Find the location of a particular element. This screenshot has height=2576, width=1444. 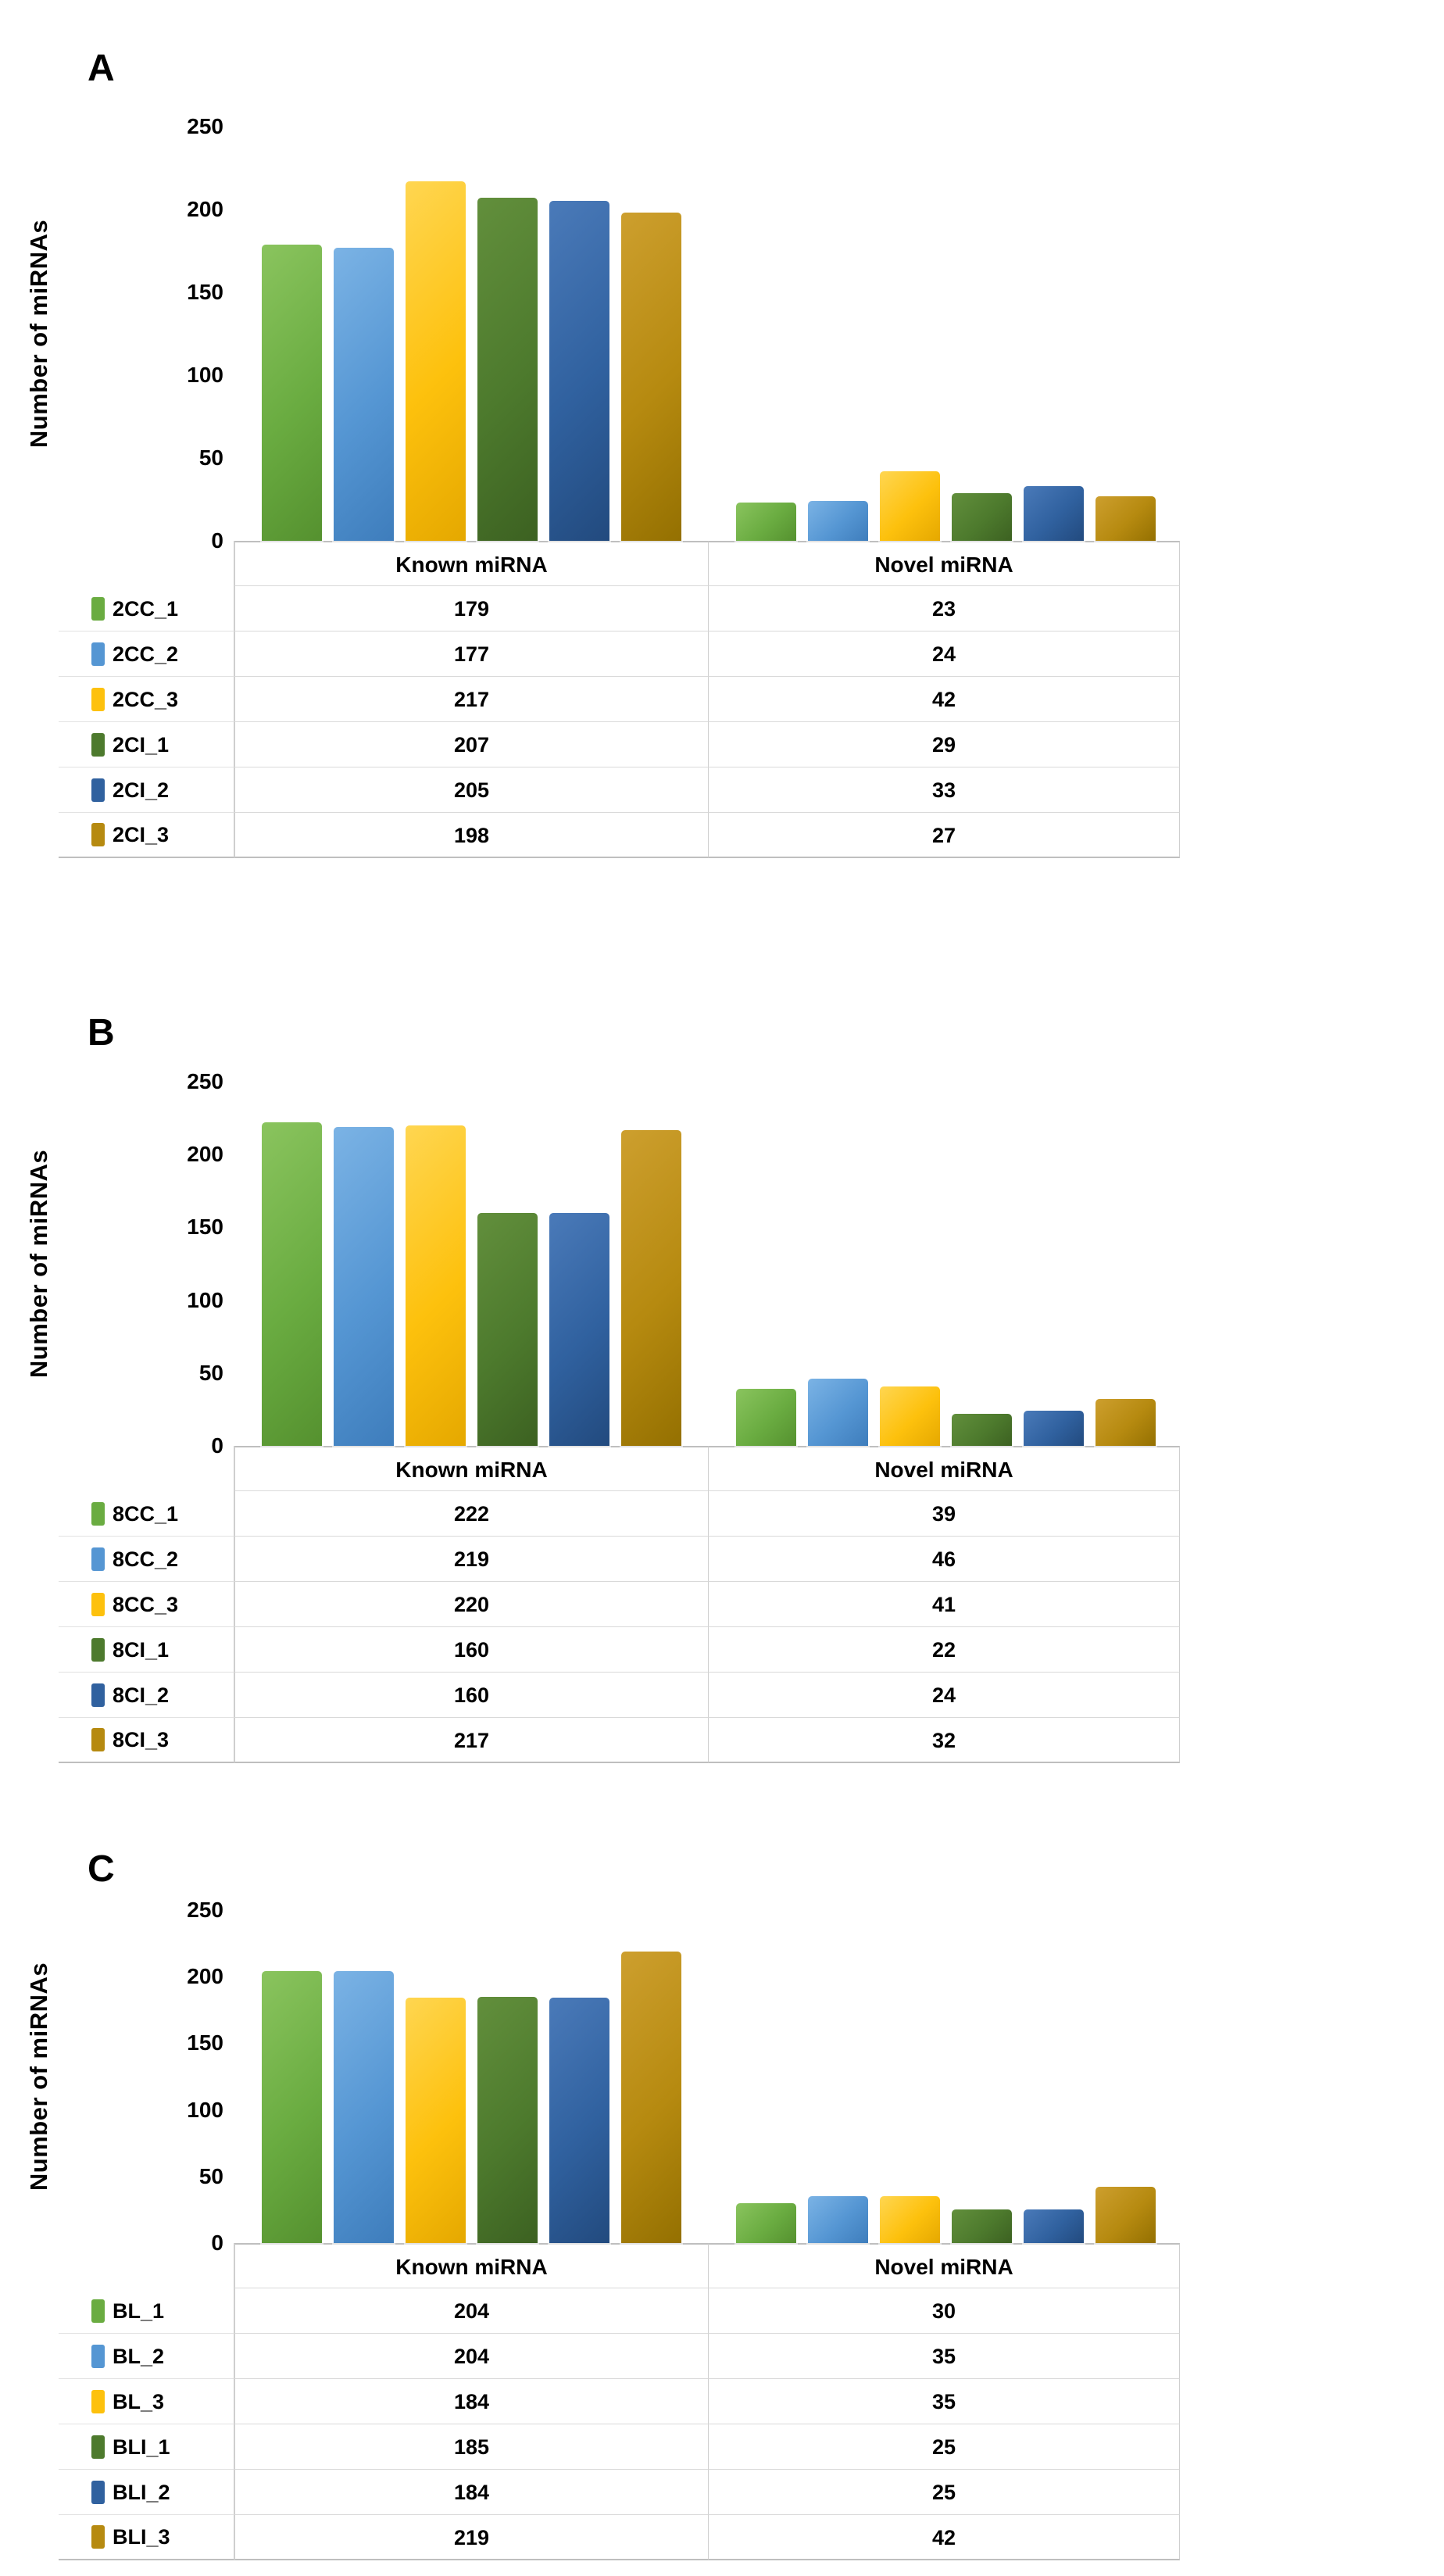

cell-novel-2CC_1: 23 is located at coordinates (944, 608).